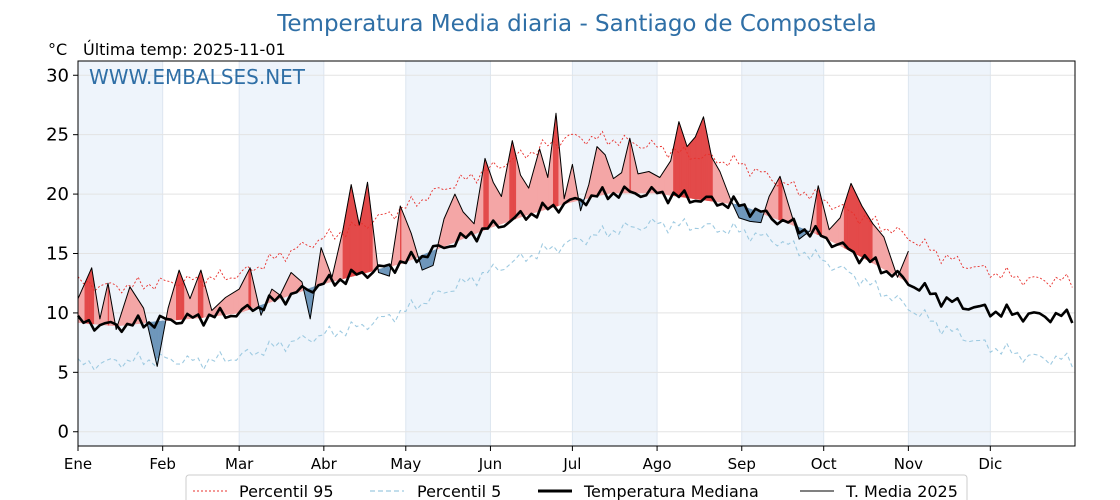  I want to click on above-median-fill, so click(907, 267).